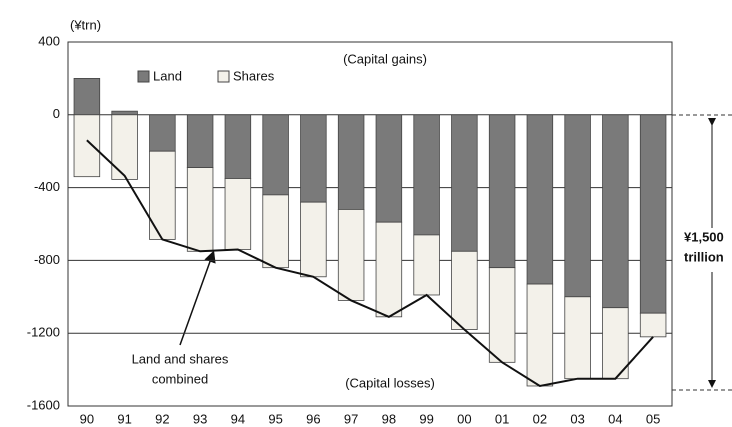 The image size is (732, 427). Describe the element at coordinates (390, 382) in the screenshot. I see `annotation: (Capital losses)` at that location.